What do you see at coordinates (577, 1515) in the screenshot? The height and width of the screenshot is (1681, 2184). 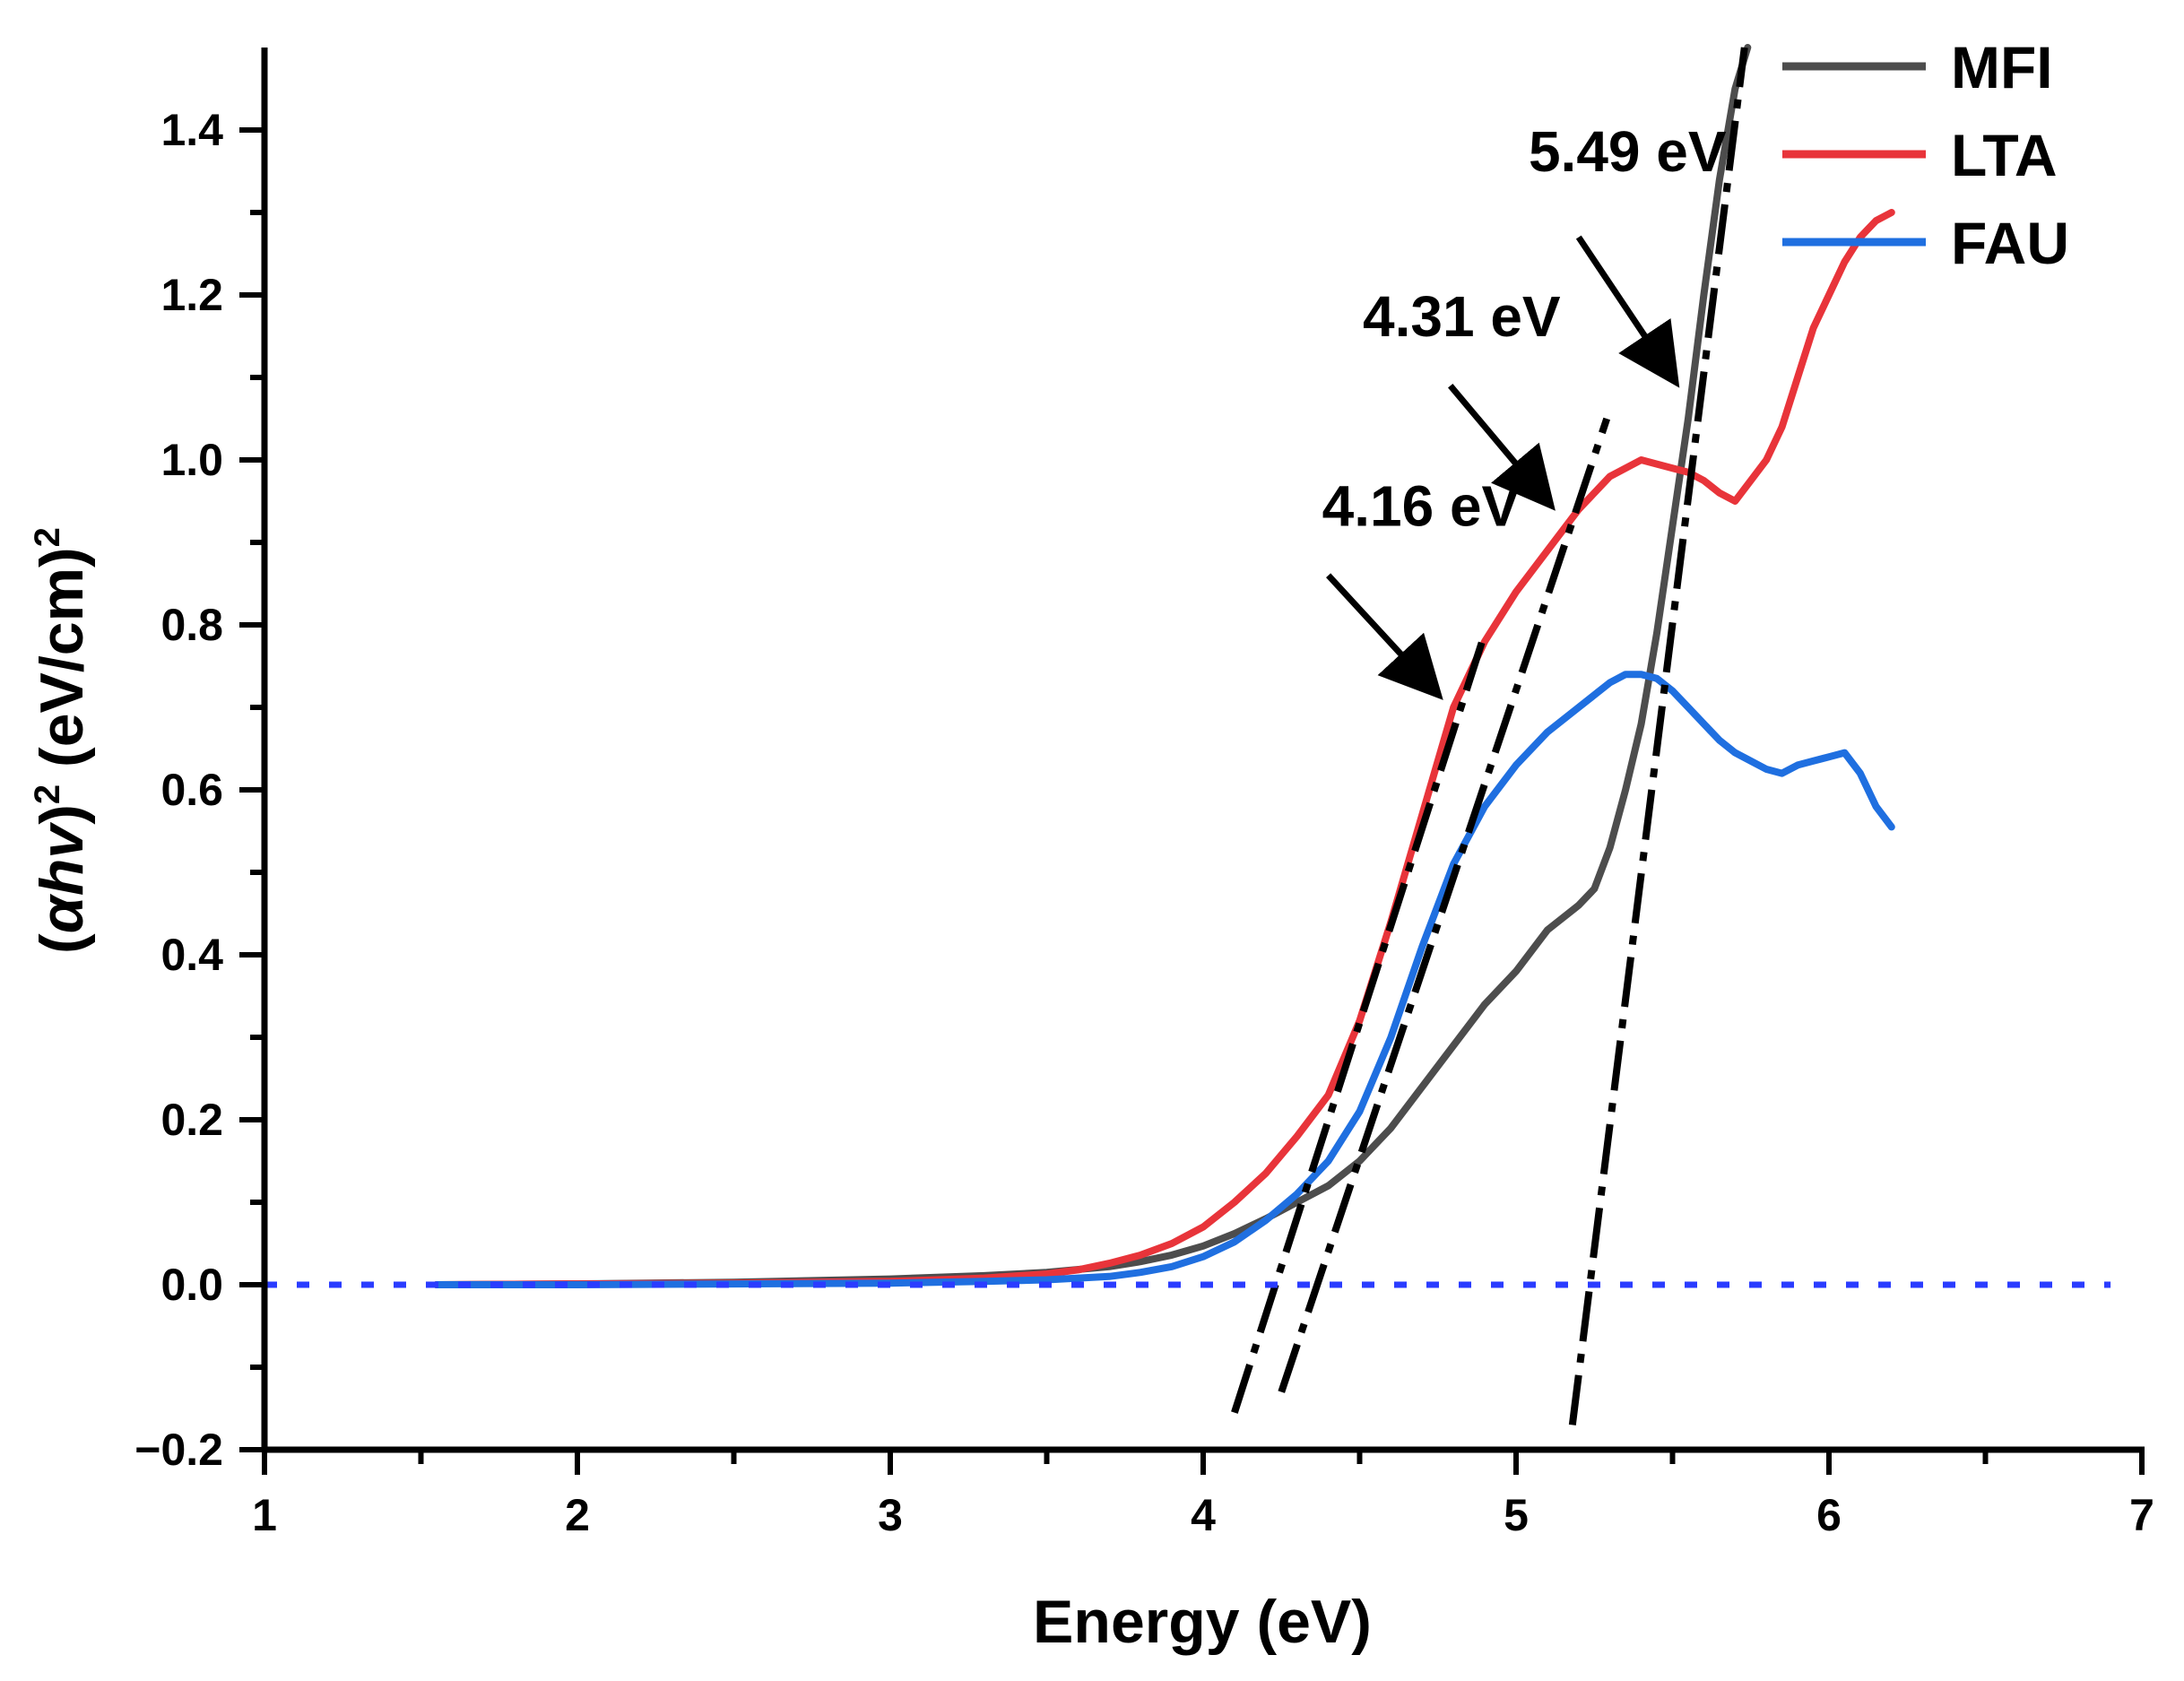 I see `x-tick-label: 2` at bounding box center [577, 1515].